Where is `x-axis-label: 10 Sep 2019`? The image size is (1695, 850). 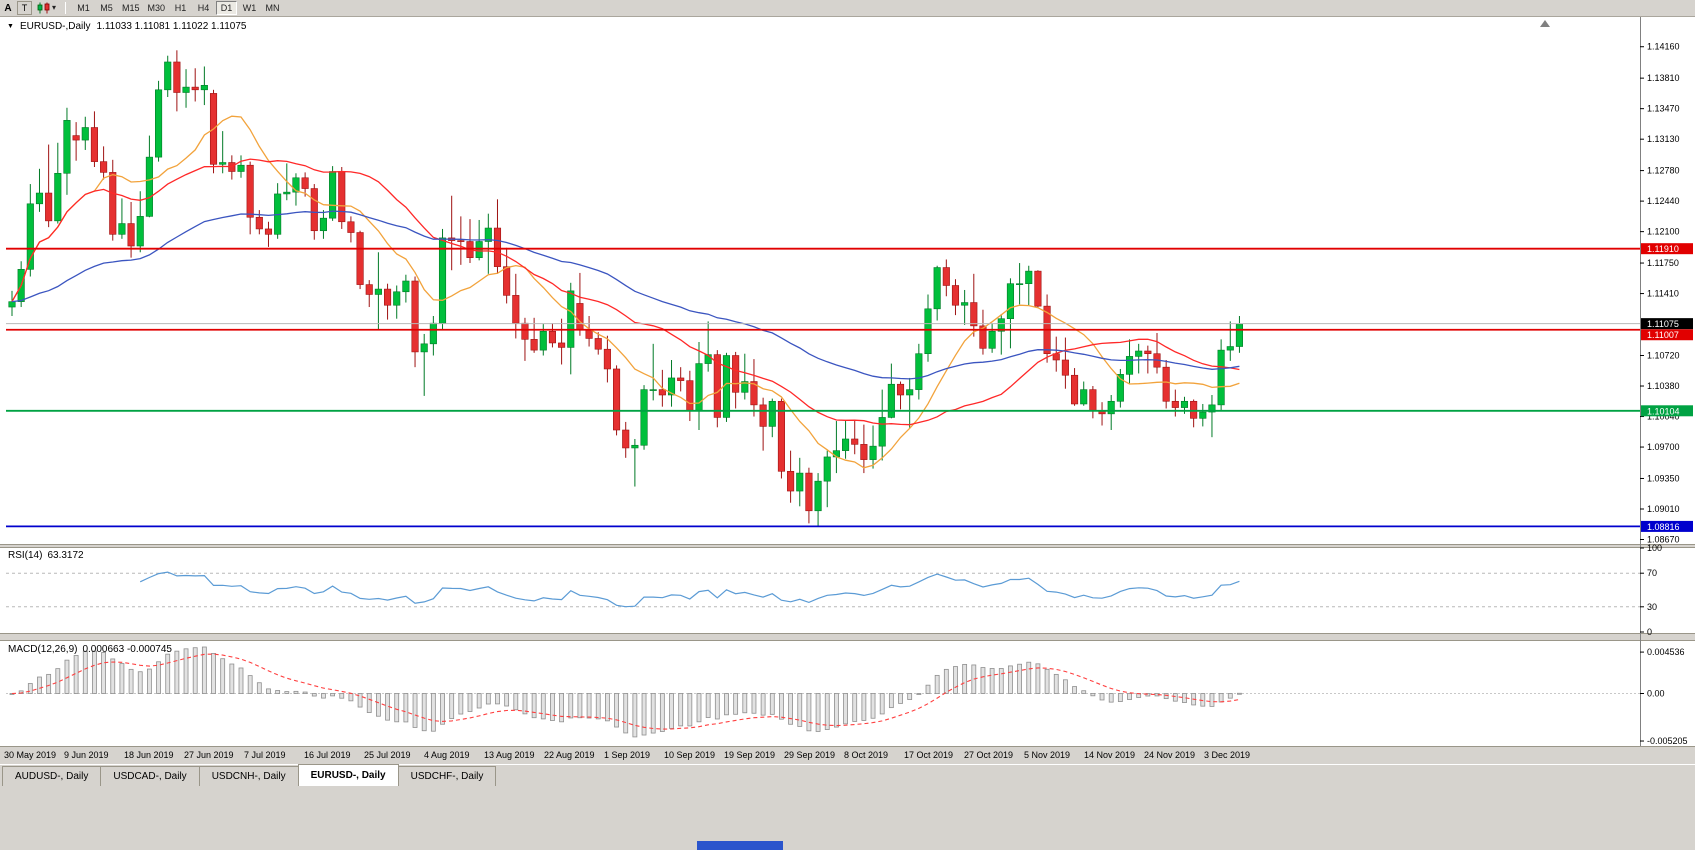
x-axis-label: 10 Sep 2019 is located at coordinates (689, 755).